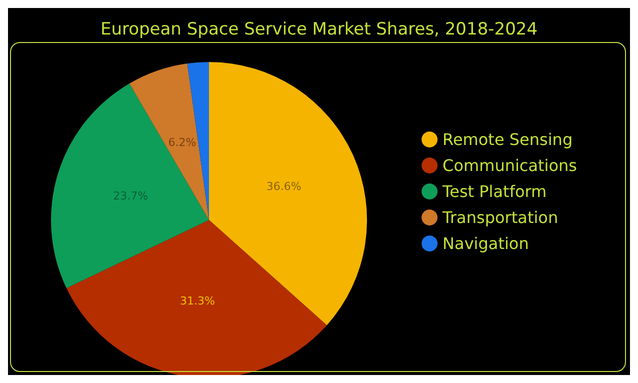 The height and width of the screenshot is (383, 638). What do you see at coordinates (319, 30) in the screenshot?
I see `chart-title: European Space Service Market Shares, 2018-2024` at bounding box center [319, 30].